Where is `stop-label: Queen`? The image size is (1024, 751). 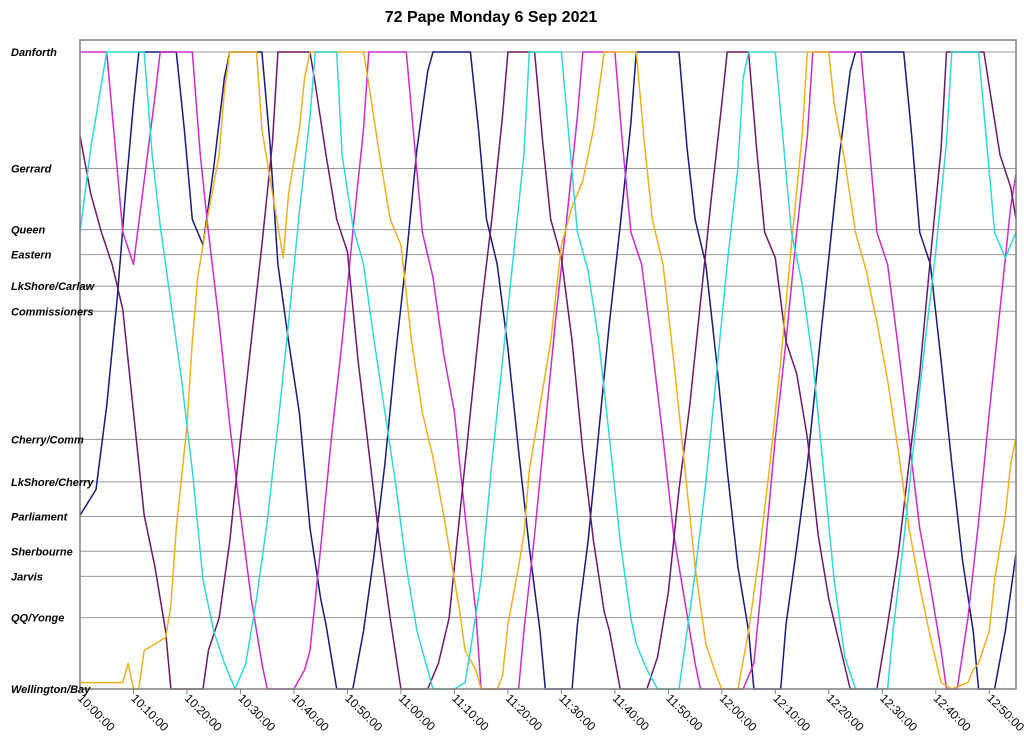
stop-label: Queen is located at coordinates (28, 231).